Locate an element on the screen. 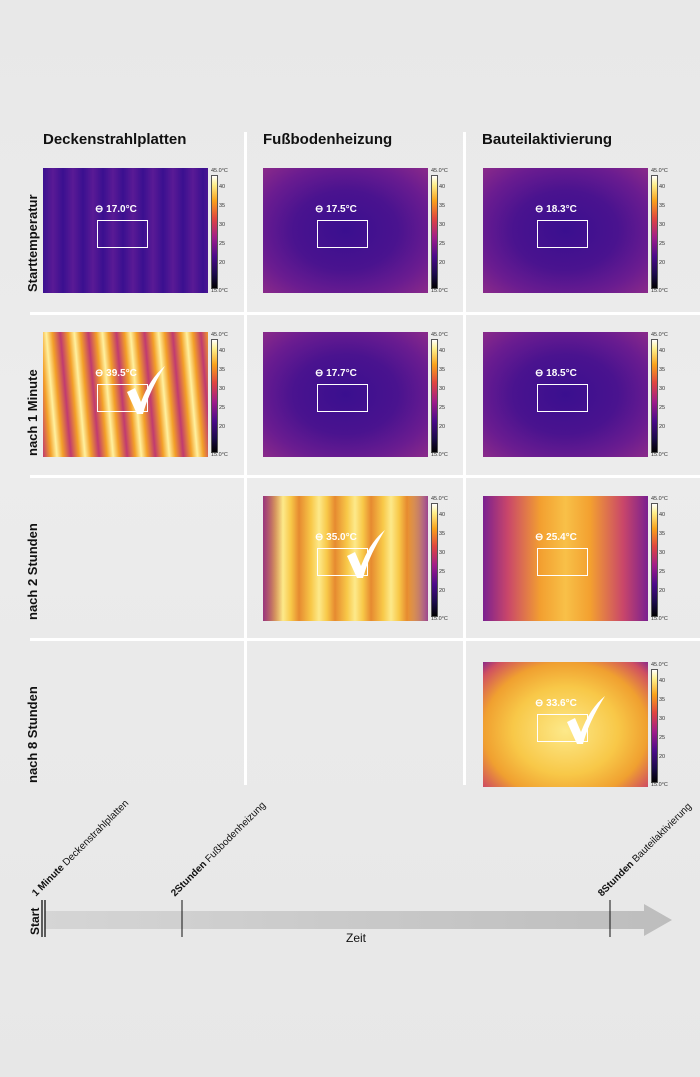  thermal-image-r3c2: ⊖ 33.6°C 45.0°C 40 35 30 25 20 15.0°C is located at coordinates (575, 725).